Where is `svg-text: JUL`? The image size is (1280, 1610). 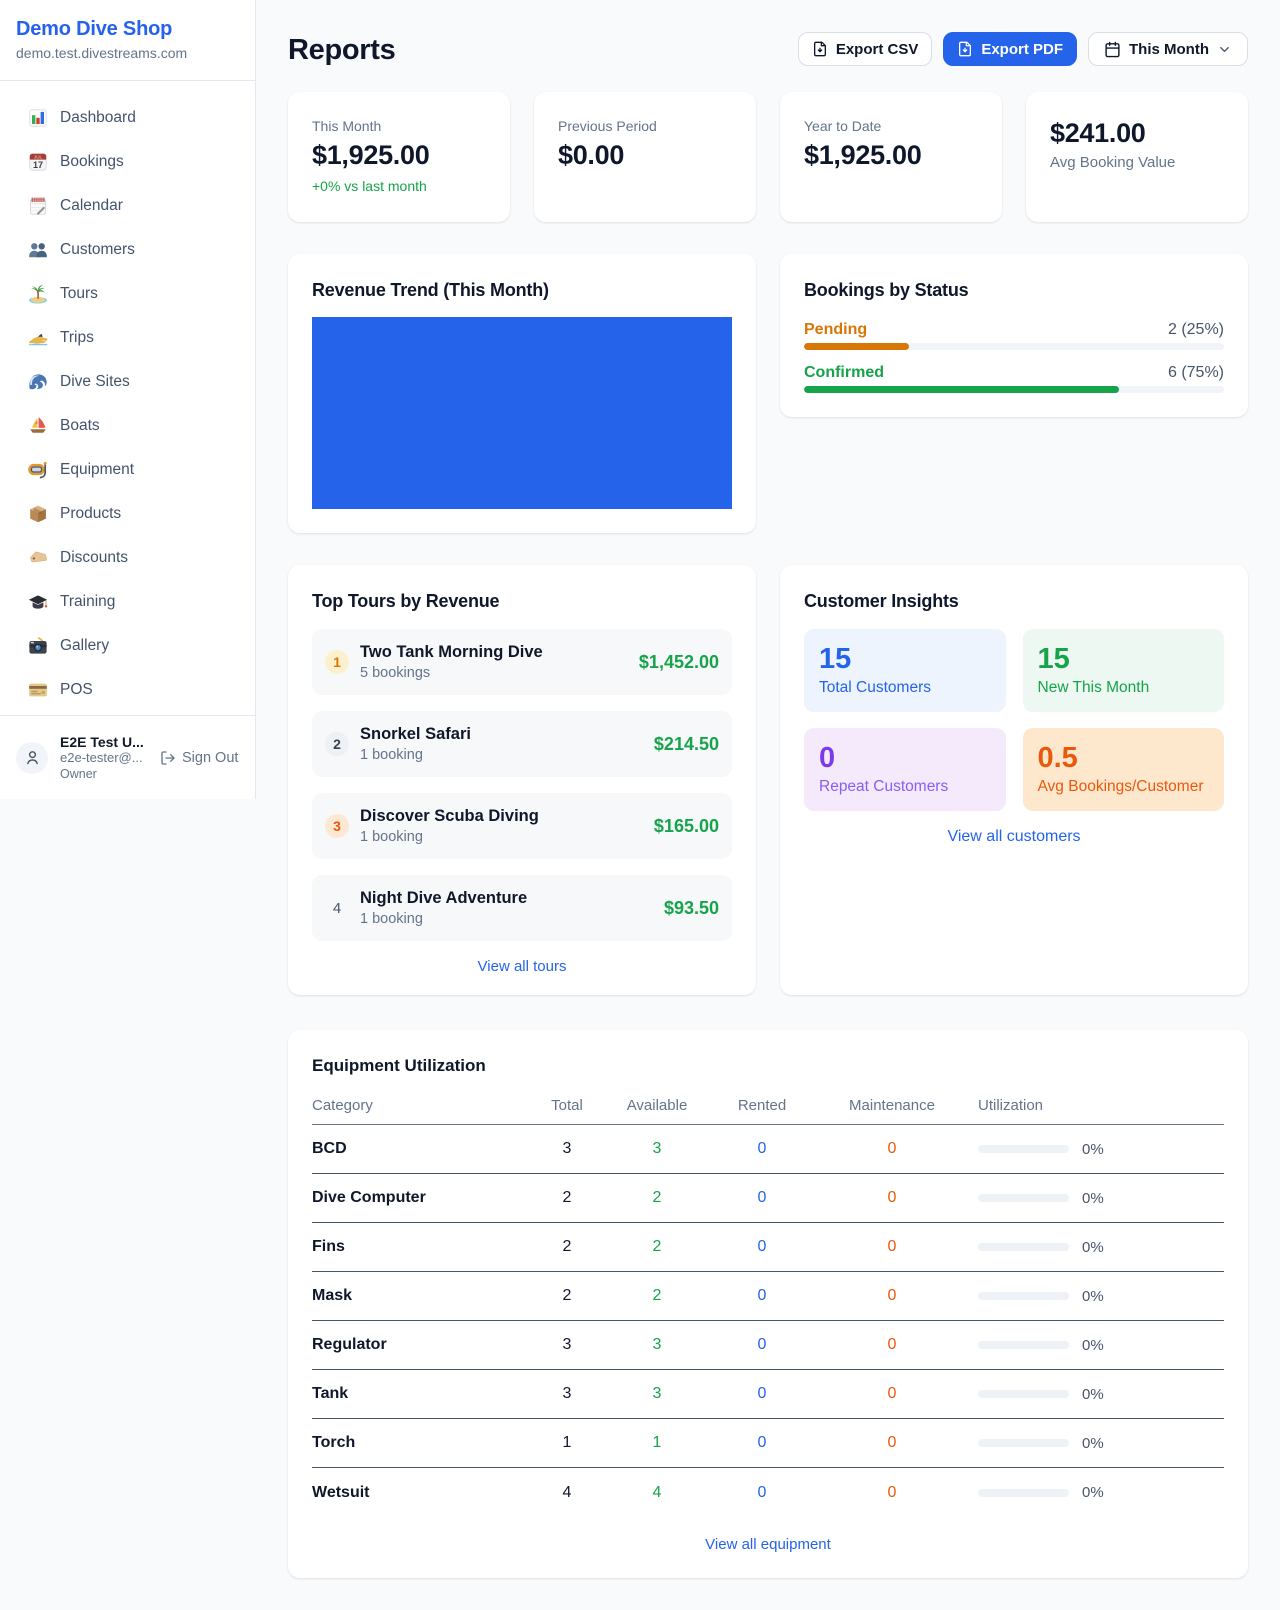 svg-text: JUL is located at coordinates (38, 156).